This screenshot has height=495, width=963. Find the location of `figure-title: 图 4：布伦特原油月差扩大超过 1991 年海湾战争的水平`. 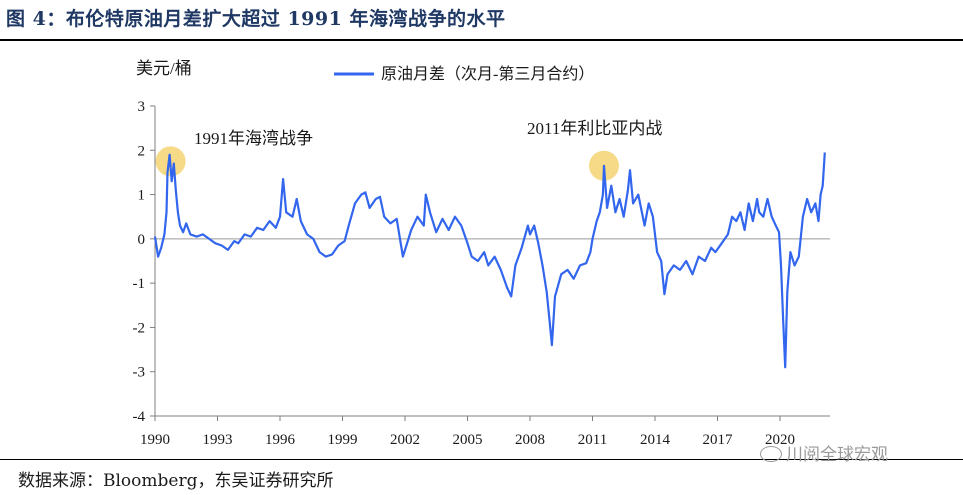

figure-title: 图 4：布伦特原油月差扩大超过 1991 年海湾战争的水平 is located at coordinates (256, 19).